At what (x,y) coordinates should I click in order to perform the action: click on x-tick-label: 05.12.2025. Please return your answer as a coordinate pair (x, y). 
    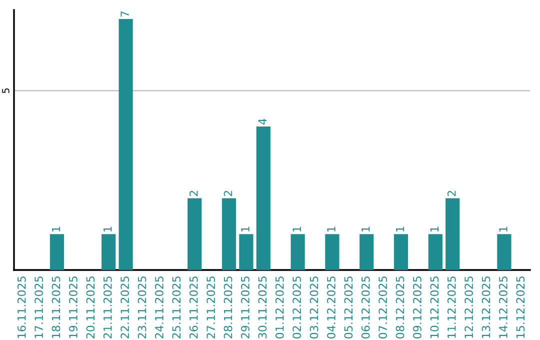
    Looking at the image, I should click on (348, 307).